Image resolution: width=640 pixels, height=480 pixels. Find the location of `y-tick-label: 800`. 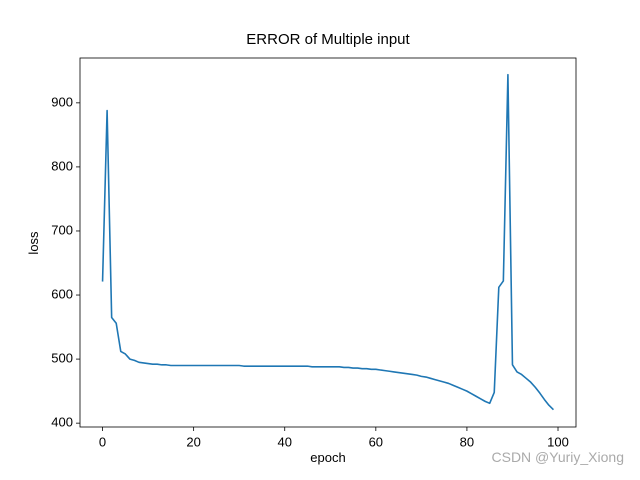

y-tick-label: 800 is located at coordinates (62, 165).